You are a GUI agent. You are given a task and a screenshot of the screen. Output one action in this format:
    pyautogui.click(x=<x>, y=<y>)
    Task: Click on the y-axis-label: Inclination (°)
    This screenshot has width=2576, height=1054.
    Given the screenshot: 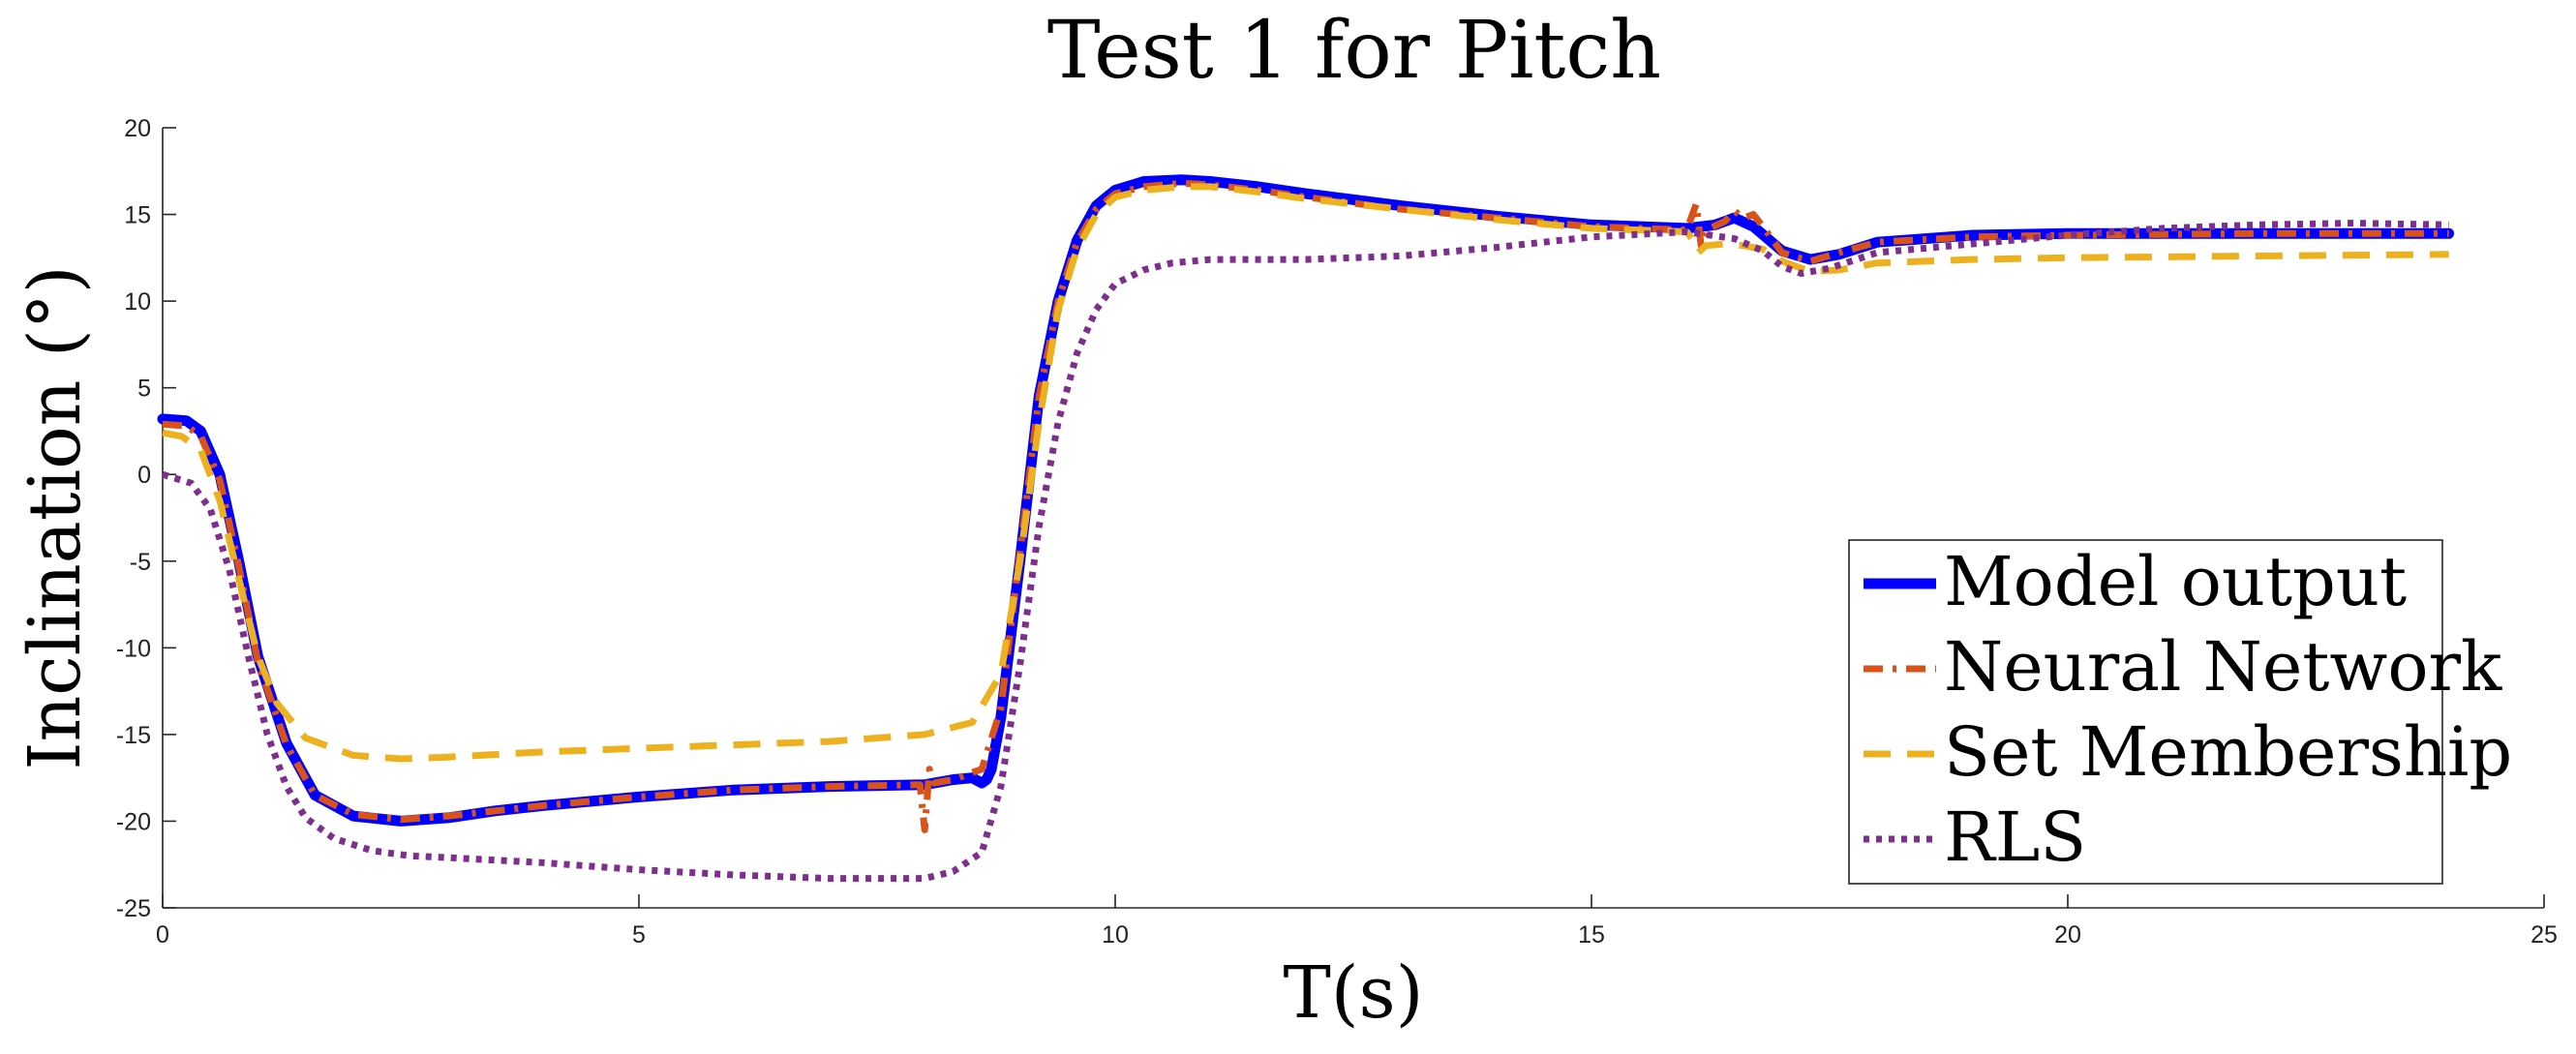 What is the action you would take?
    pyautogui.click(x=56, y=517)
    